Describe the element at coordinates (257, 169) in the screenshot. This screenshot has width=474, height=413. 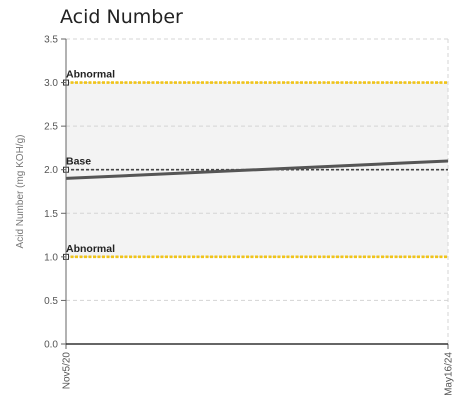
I see `series-line` at that location.